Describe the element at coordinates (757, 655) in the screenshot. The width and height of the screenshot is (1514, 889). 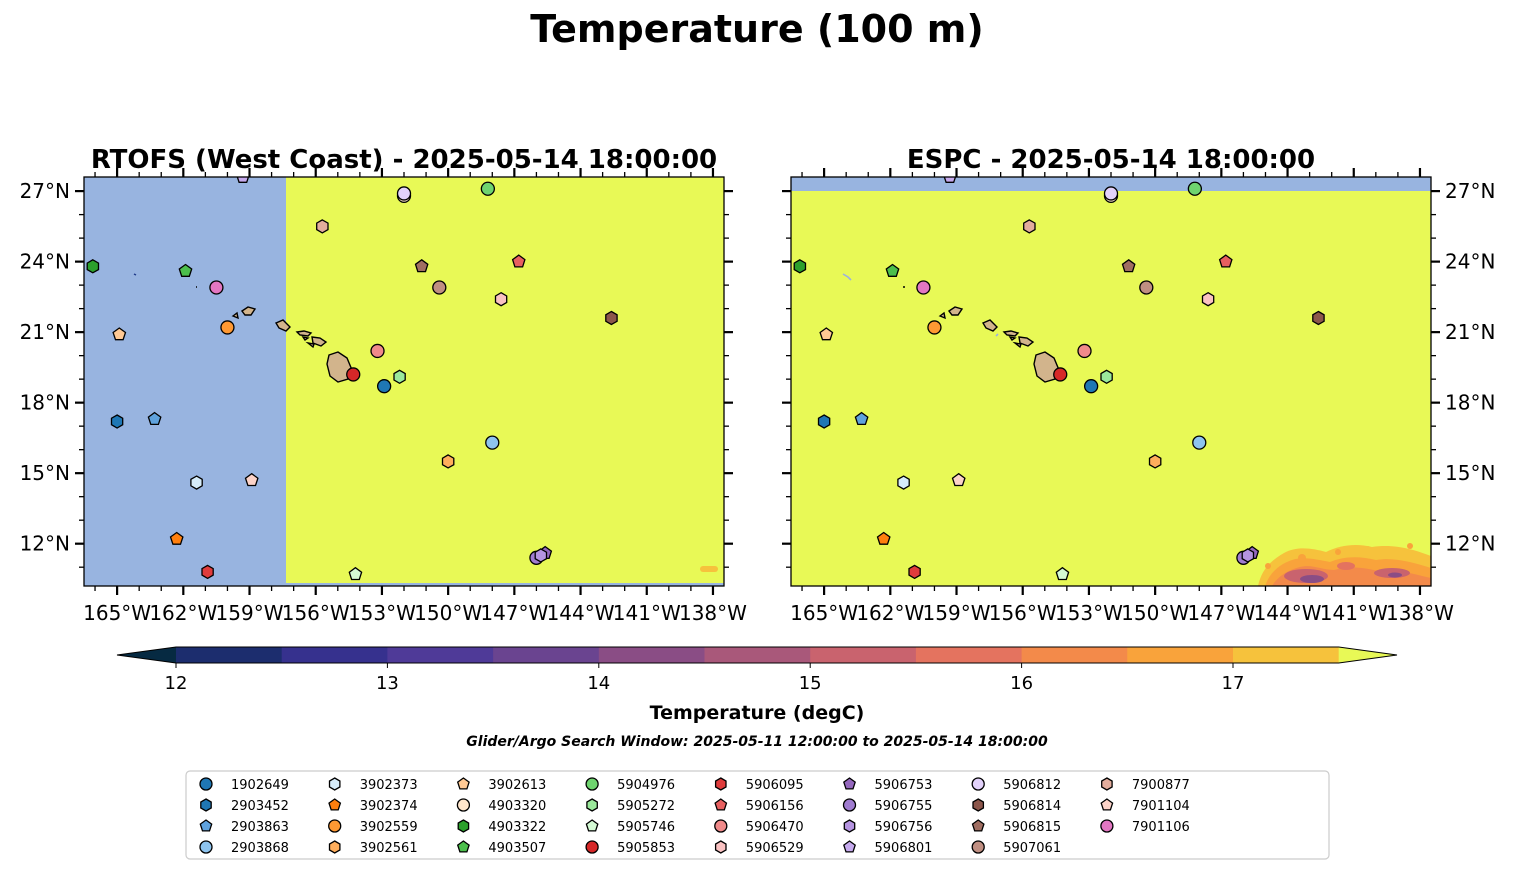
I see `colorbar-swatches` at that location.